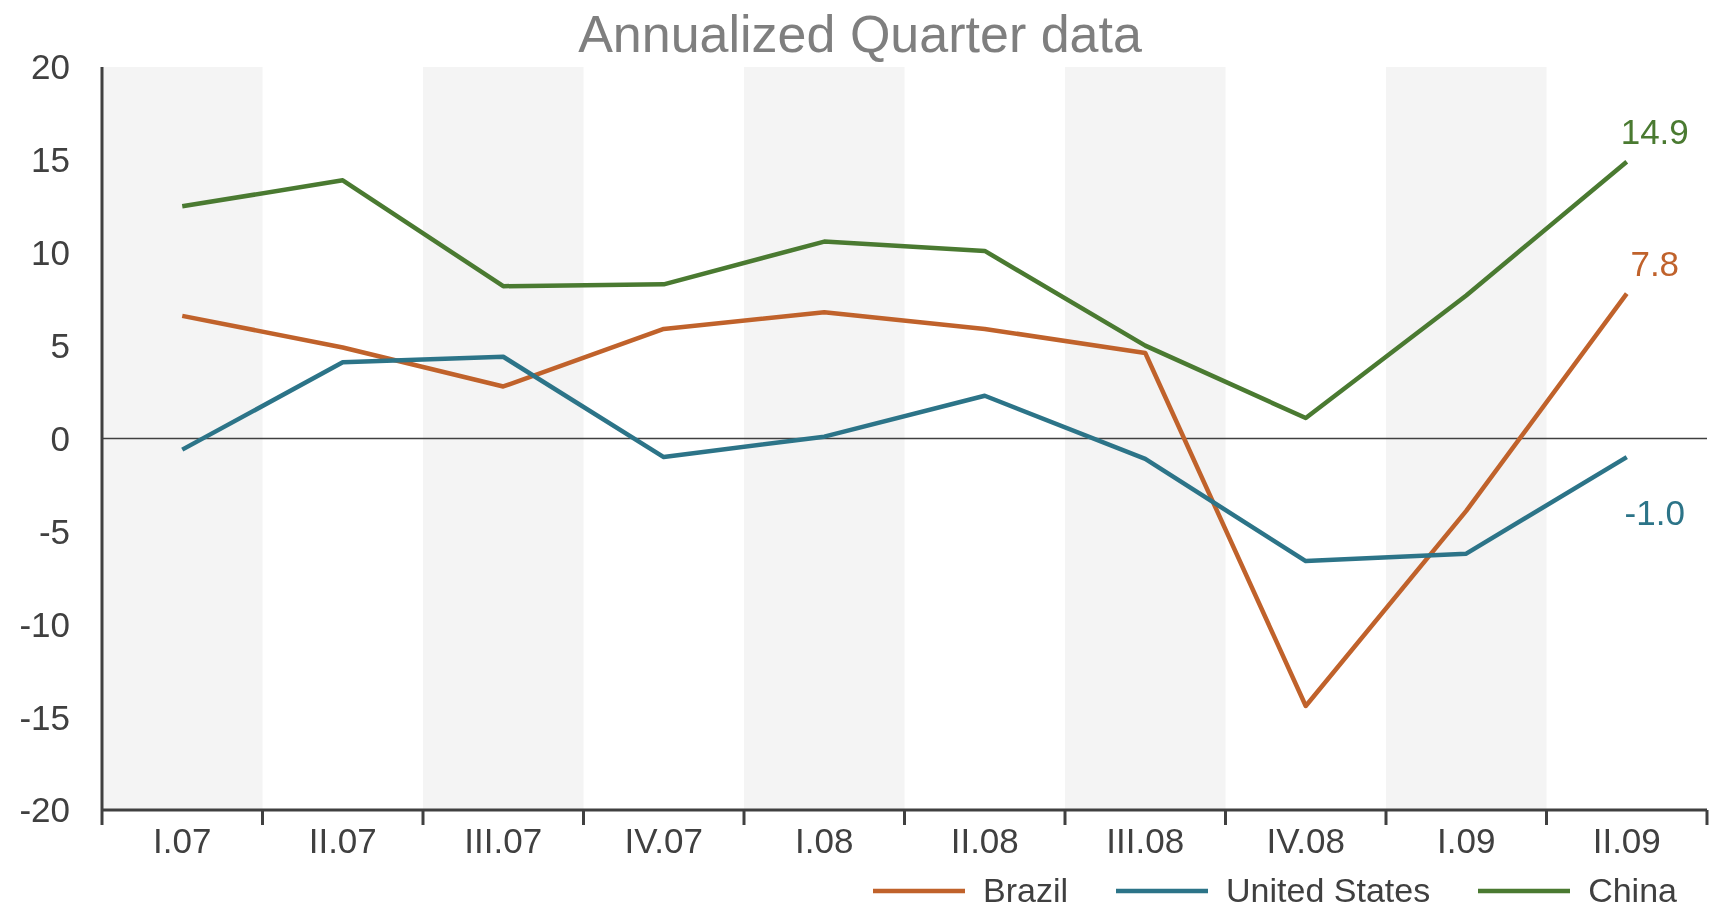 The image size is (1711, 913). What do you see at coordinates (54, 531) in the screenshot?
I see `y-tick-label: -5` at bounding box center [54, 531].